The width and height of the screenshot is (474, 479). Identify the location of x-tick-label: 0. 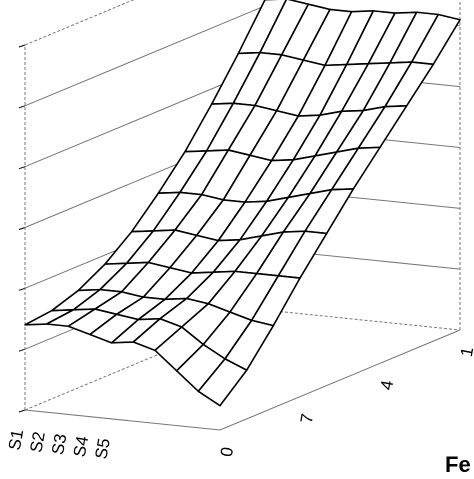
(227, 452).